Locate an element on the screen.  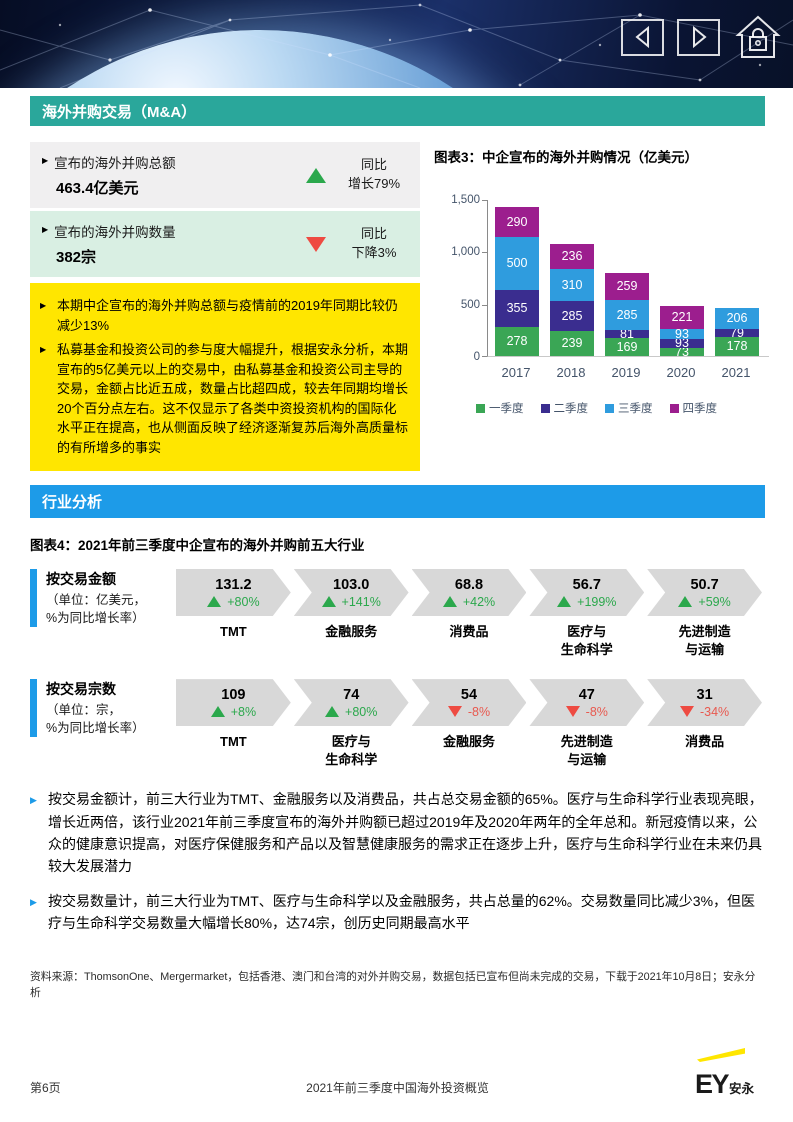
home-button is located at coordinates (758, 37).